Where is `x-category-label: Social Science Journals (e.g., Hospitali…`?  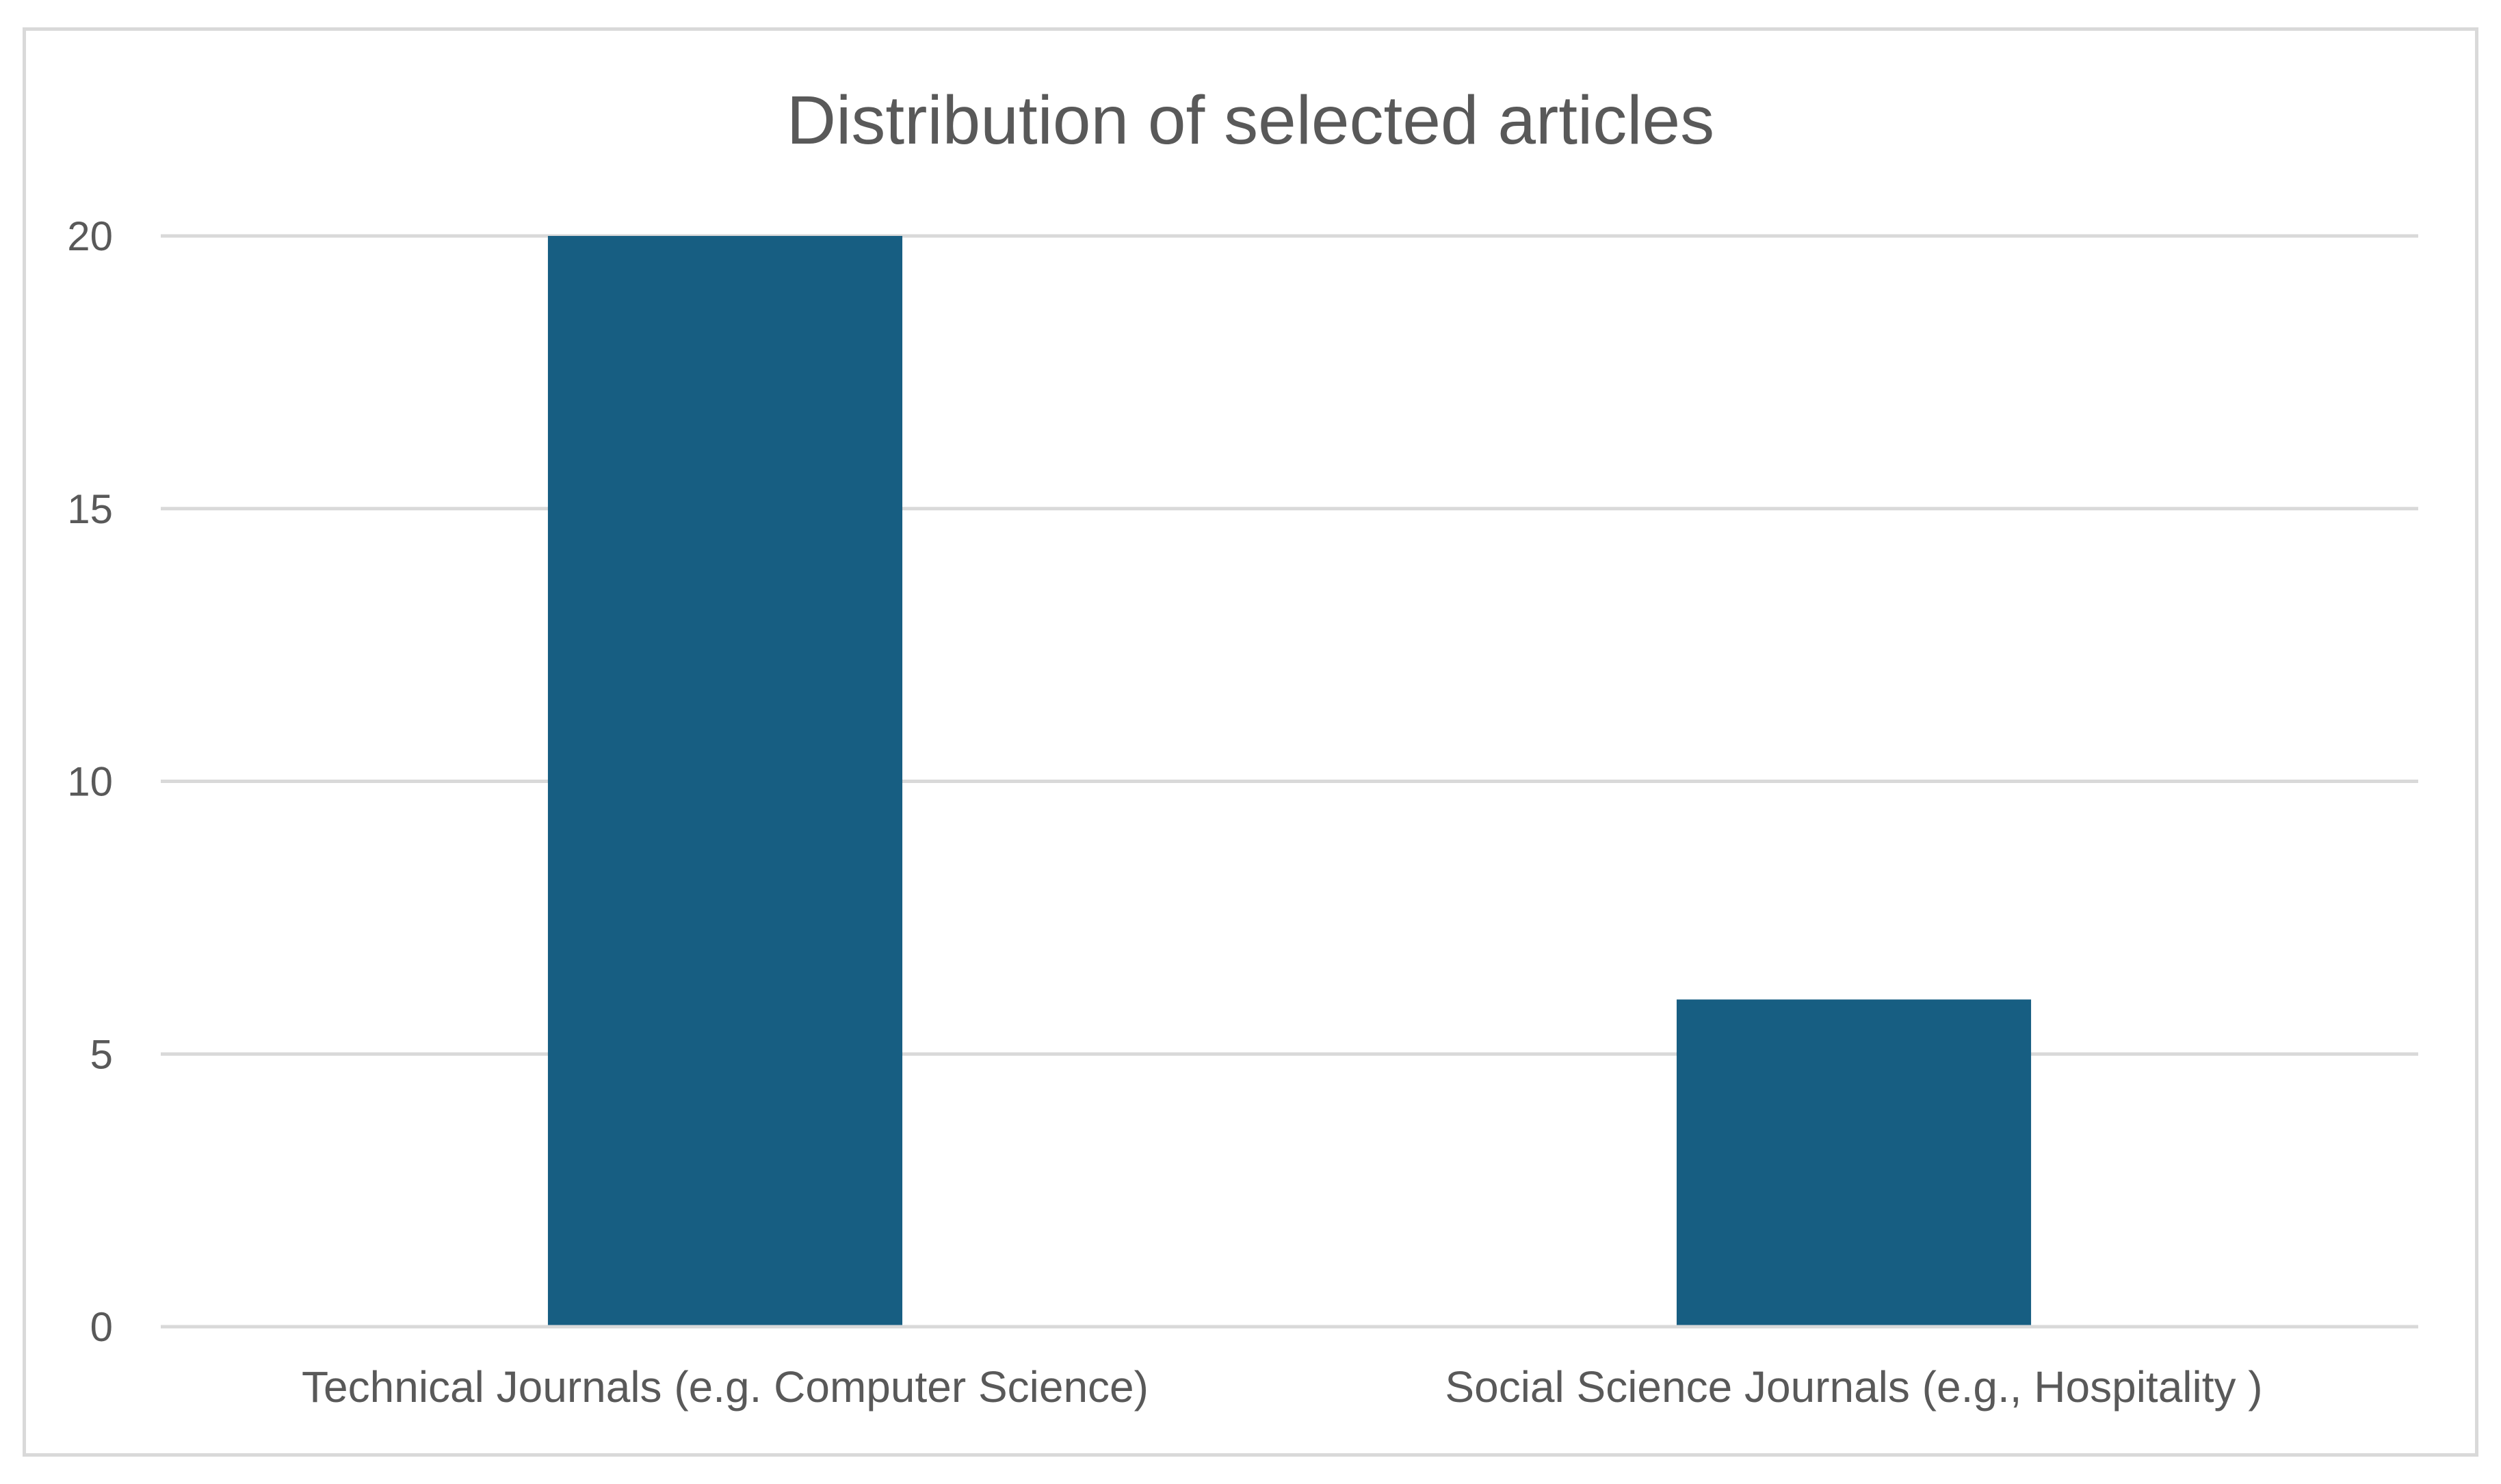 x-category-label: Social Science Journals (e.g., Hospitali… is located at coordinates (1853, 1387).